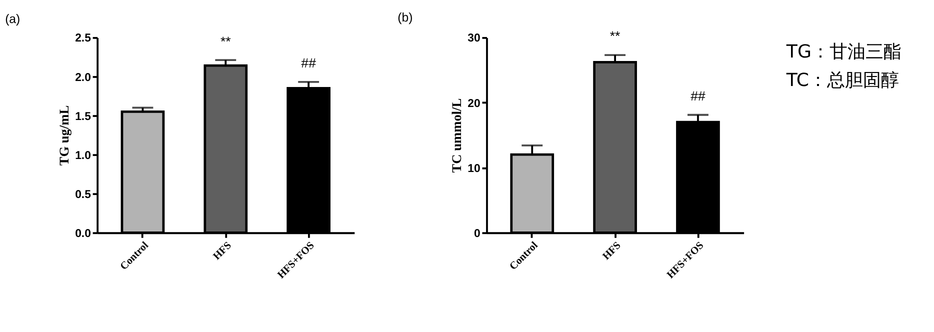 This screenshot has width=934, height=332. Describe the element at coordinates (83, 156) in the screenshot. I see `y-tick-label: 1.0` at that location.